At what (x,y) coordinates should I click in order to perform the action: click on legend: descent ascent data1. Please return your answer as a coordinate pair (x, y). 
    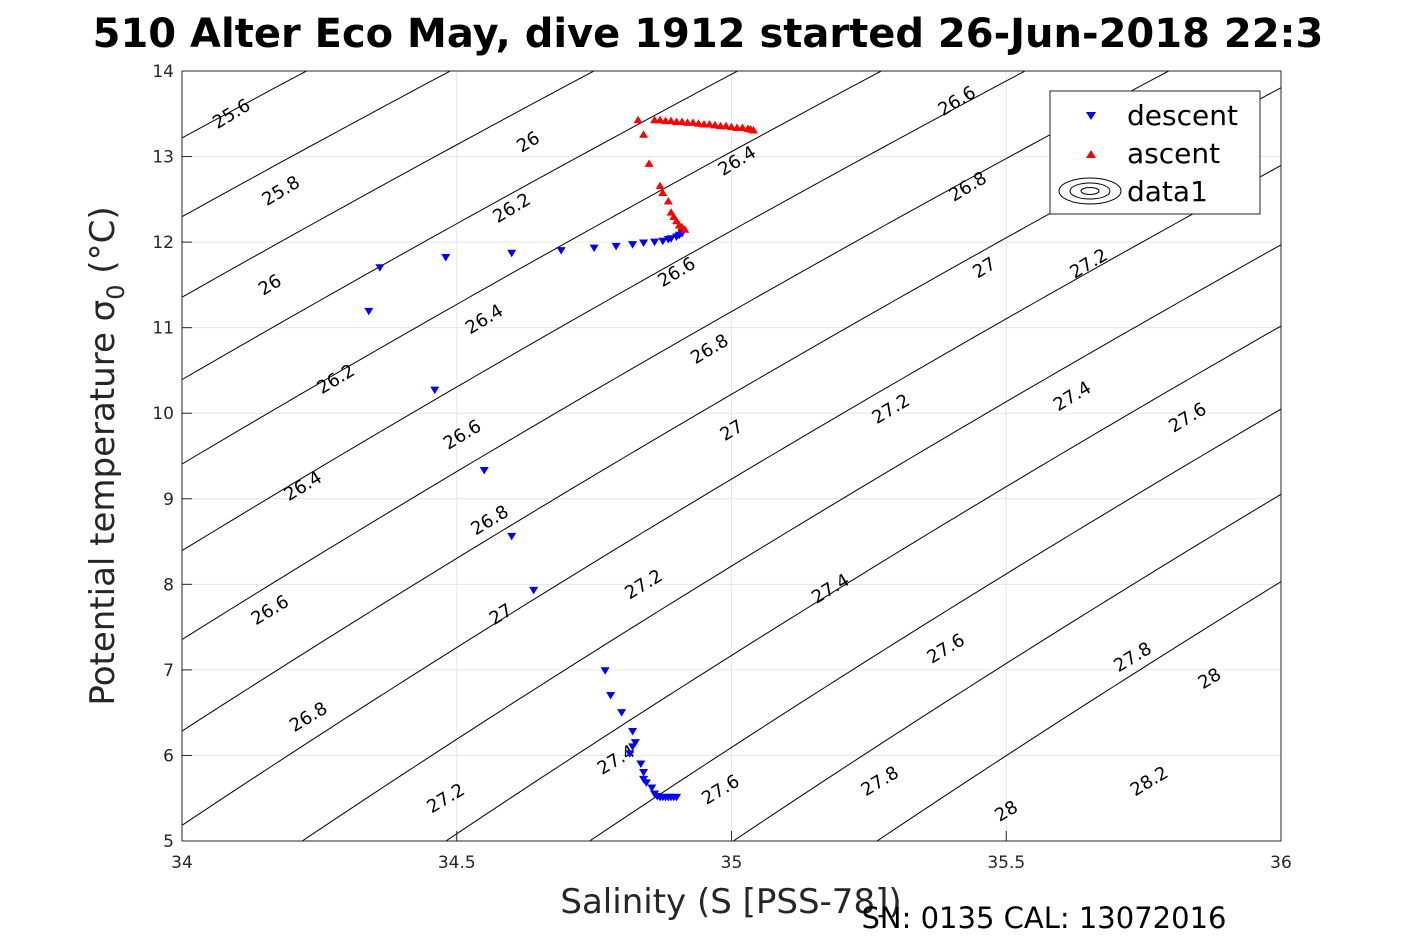
    Looking at the image, I should click on (1155, 152).